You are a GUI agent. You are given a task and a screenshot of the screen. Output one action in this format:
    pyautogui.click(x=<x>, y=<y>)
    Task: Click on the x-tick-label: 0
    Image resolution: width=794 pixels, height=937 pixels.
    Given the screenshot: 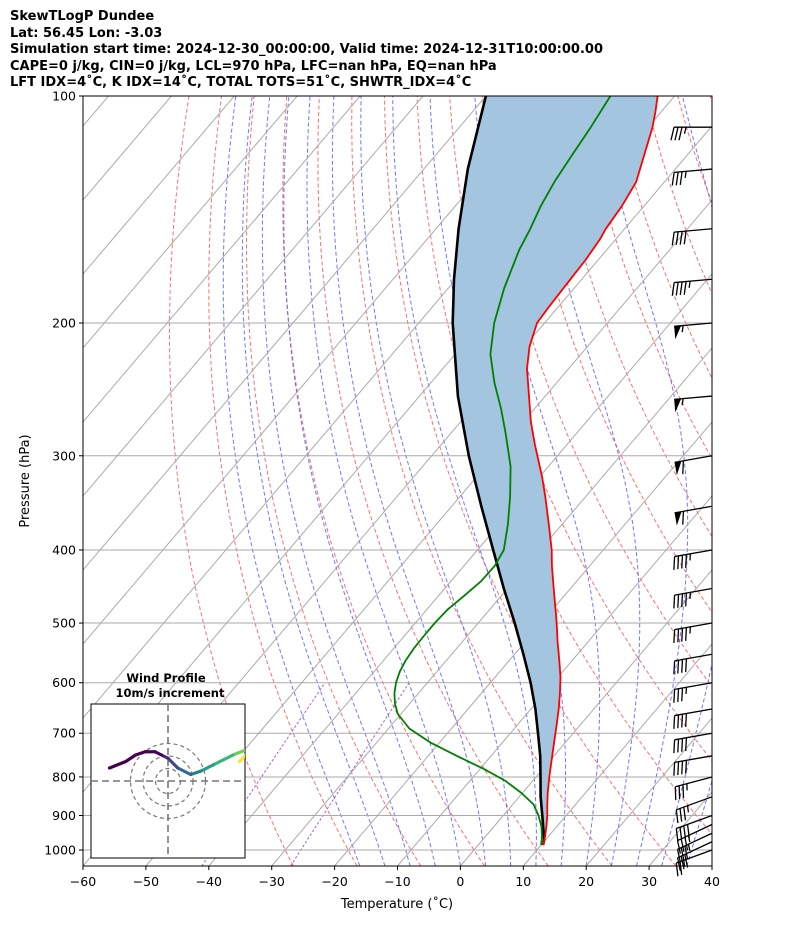 What is the action you would take?
    pyautogui.click(x=460, y=881)
    